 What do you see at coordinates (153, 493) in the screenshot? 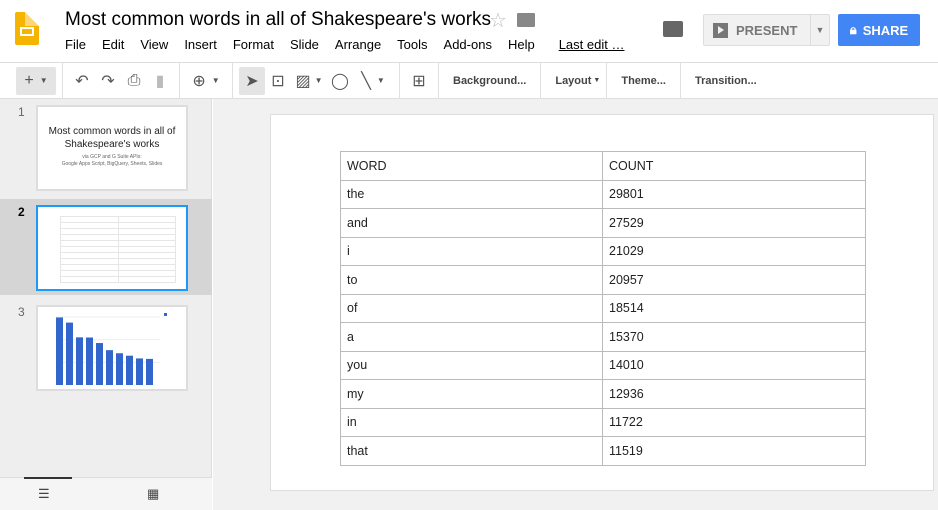
I see `grid-view-icon: ▦` at bounding box center [153, 493].